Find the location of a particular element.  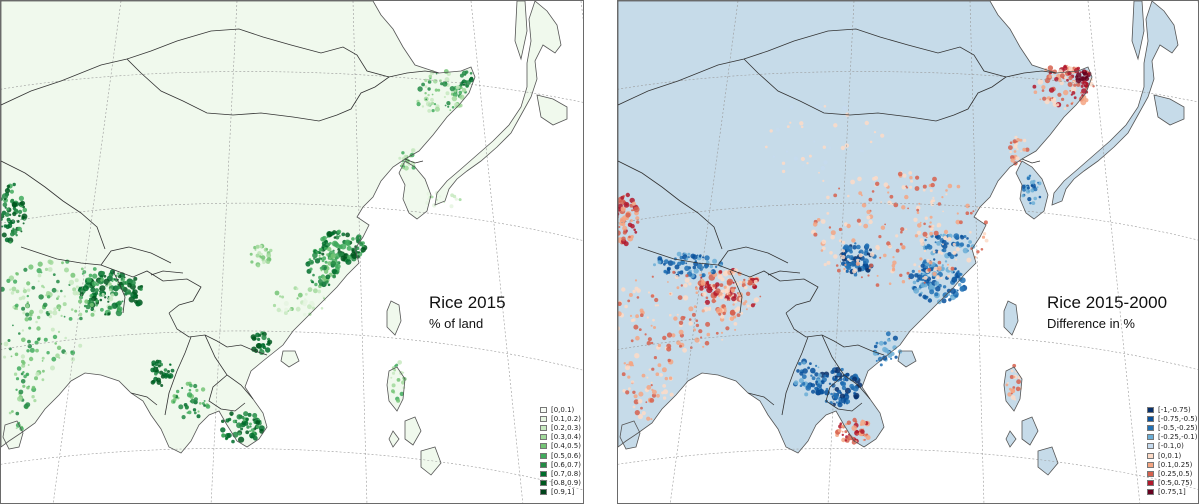

legend-item: [0.1,0.2) is located at coordinates (560, 418).